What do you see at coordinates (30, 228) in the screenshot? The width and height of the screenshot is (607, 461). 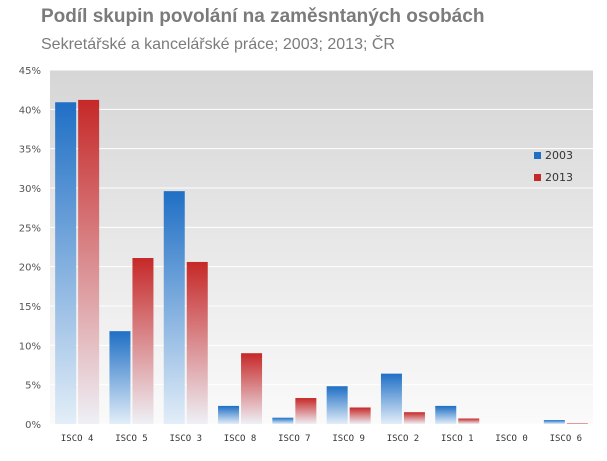 I see `y-tick-label: 25%` at bounding box center [30, 228].